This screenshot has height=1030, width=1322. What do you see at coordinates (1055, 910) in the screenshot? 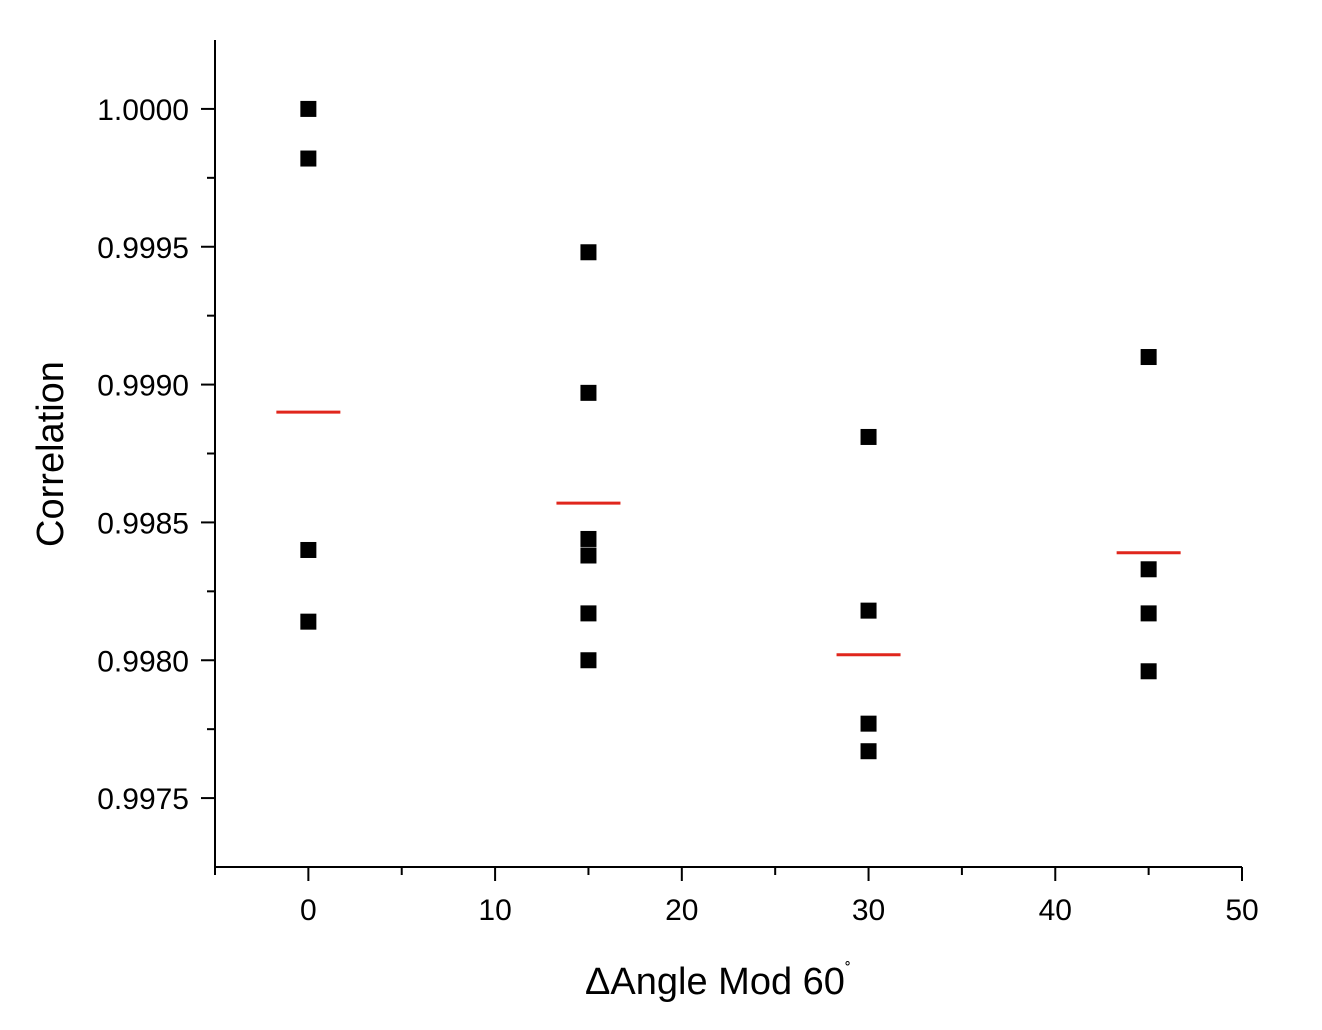
I see `x-tick-label: 40` at bounding box center [1055, 910].